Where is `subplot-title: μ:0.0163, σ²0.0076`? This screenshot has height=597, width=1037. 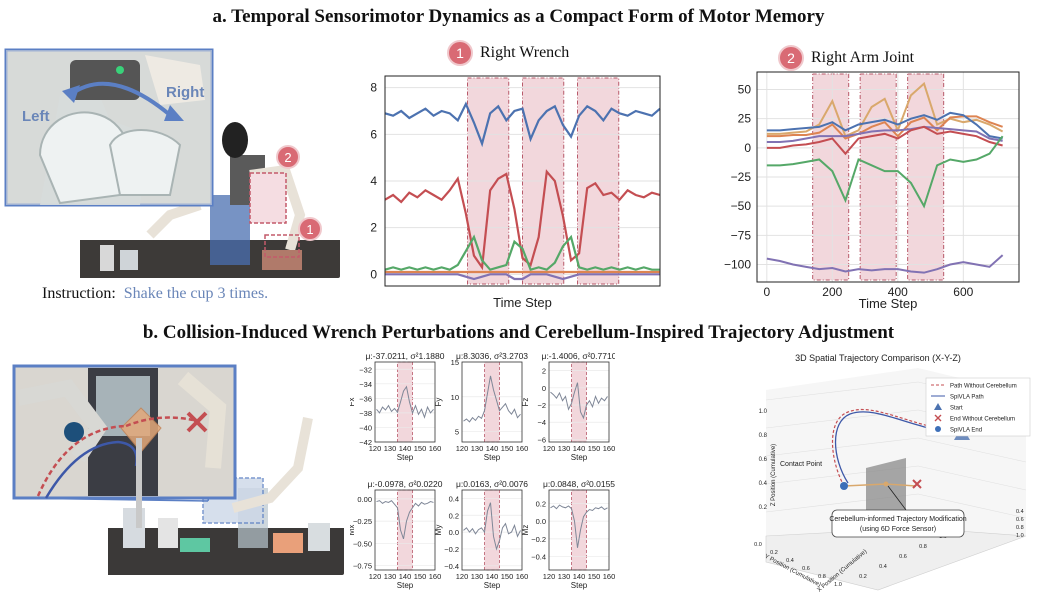 subplot-title: μ:0.0163, σ²0.0076 is located at coordinates (492, 484).